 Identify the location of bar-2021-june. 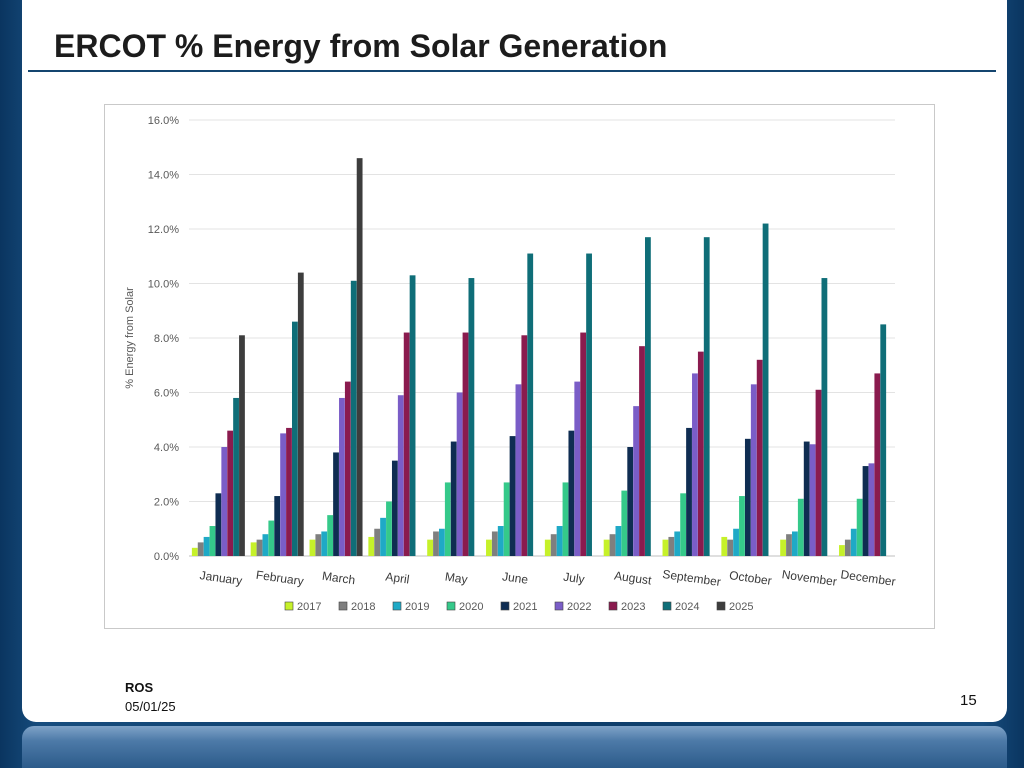
(512, 496).